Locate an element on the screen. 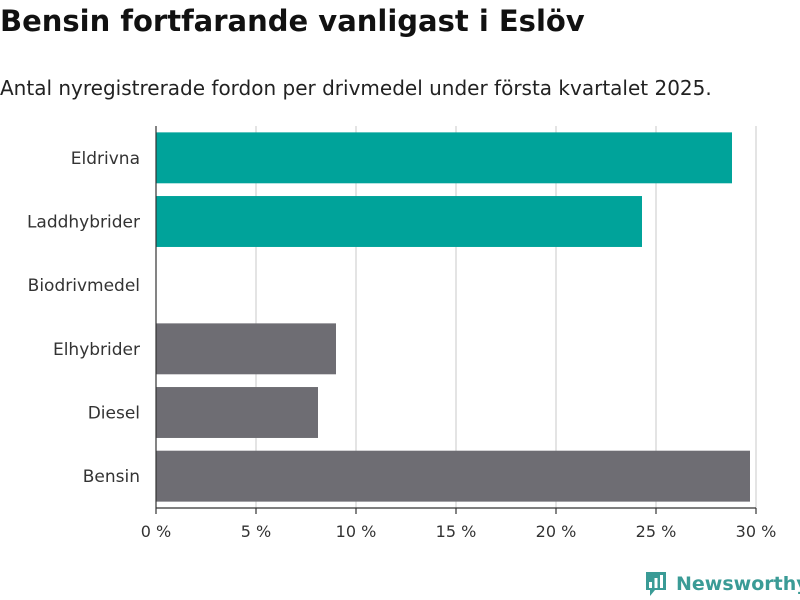  category-label: Laddhybrider is located at coordinates (83, 223).